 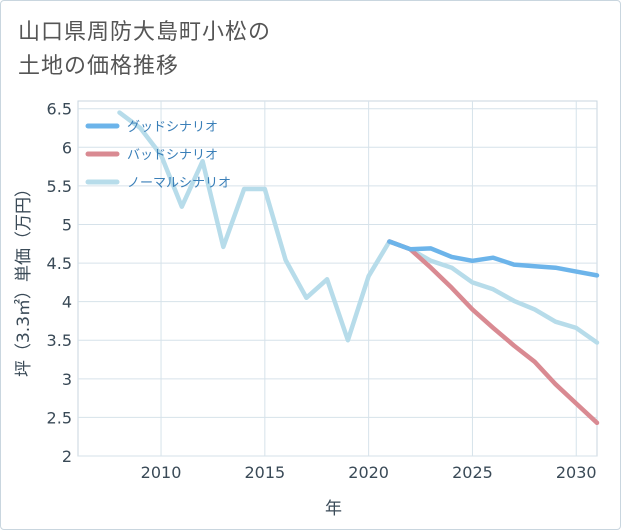 I want to click on x-tick-label: 2030, so click(x=576, y=472).